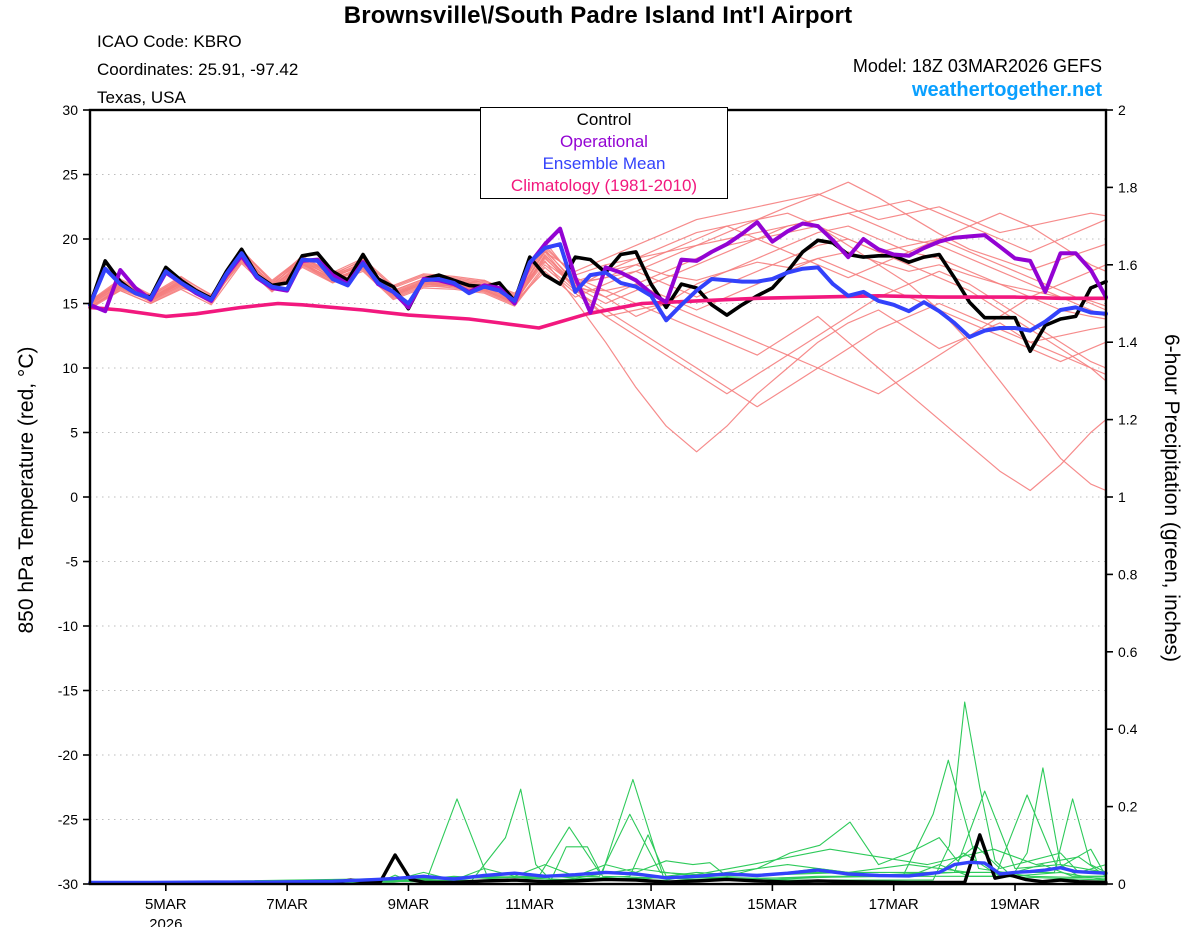 The height and width of the screenshot is (927, 1200). I want to click on site-link: weathertogether.net, so click(1006, 90).